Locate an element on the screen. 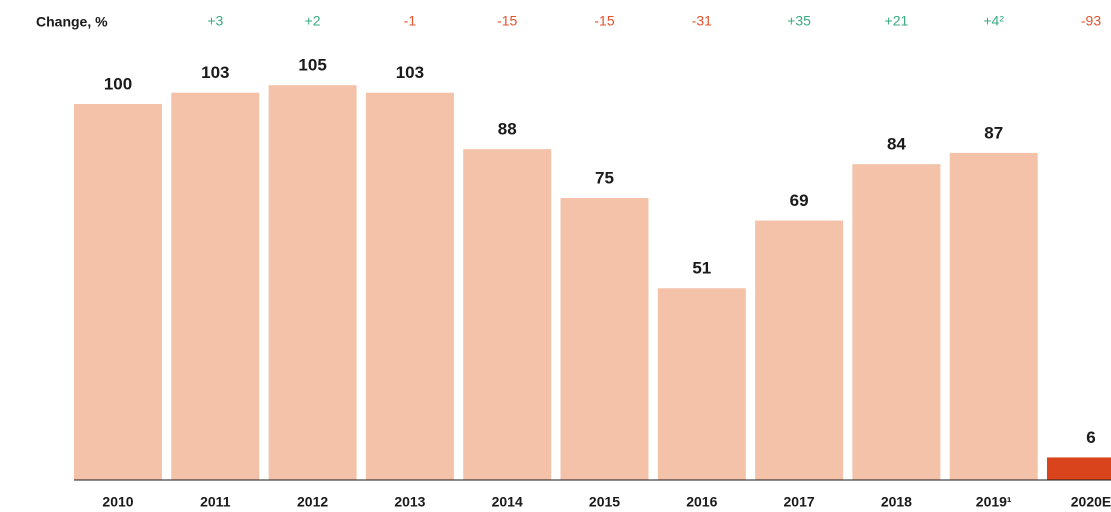  change-label: +2 is located at coordinates (313, 21).